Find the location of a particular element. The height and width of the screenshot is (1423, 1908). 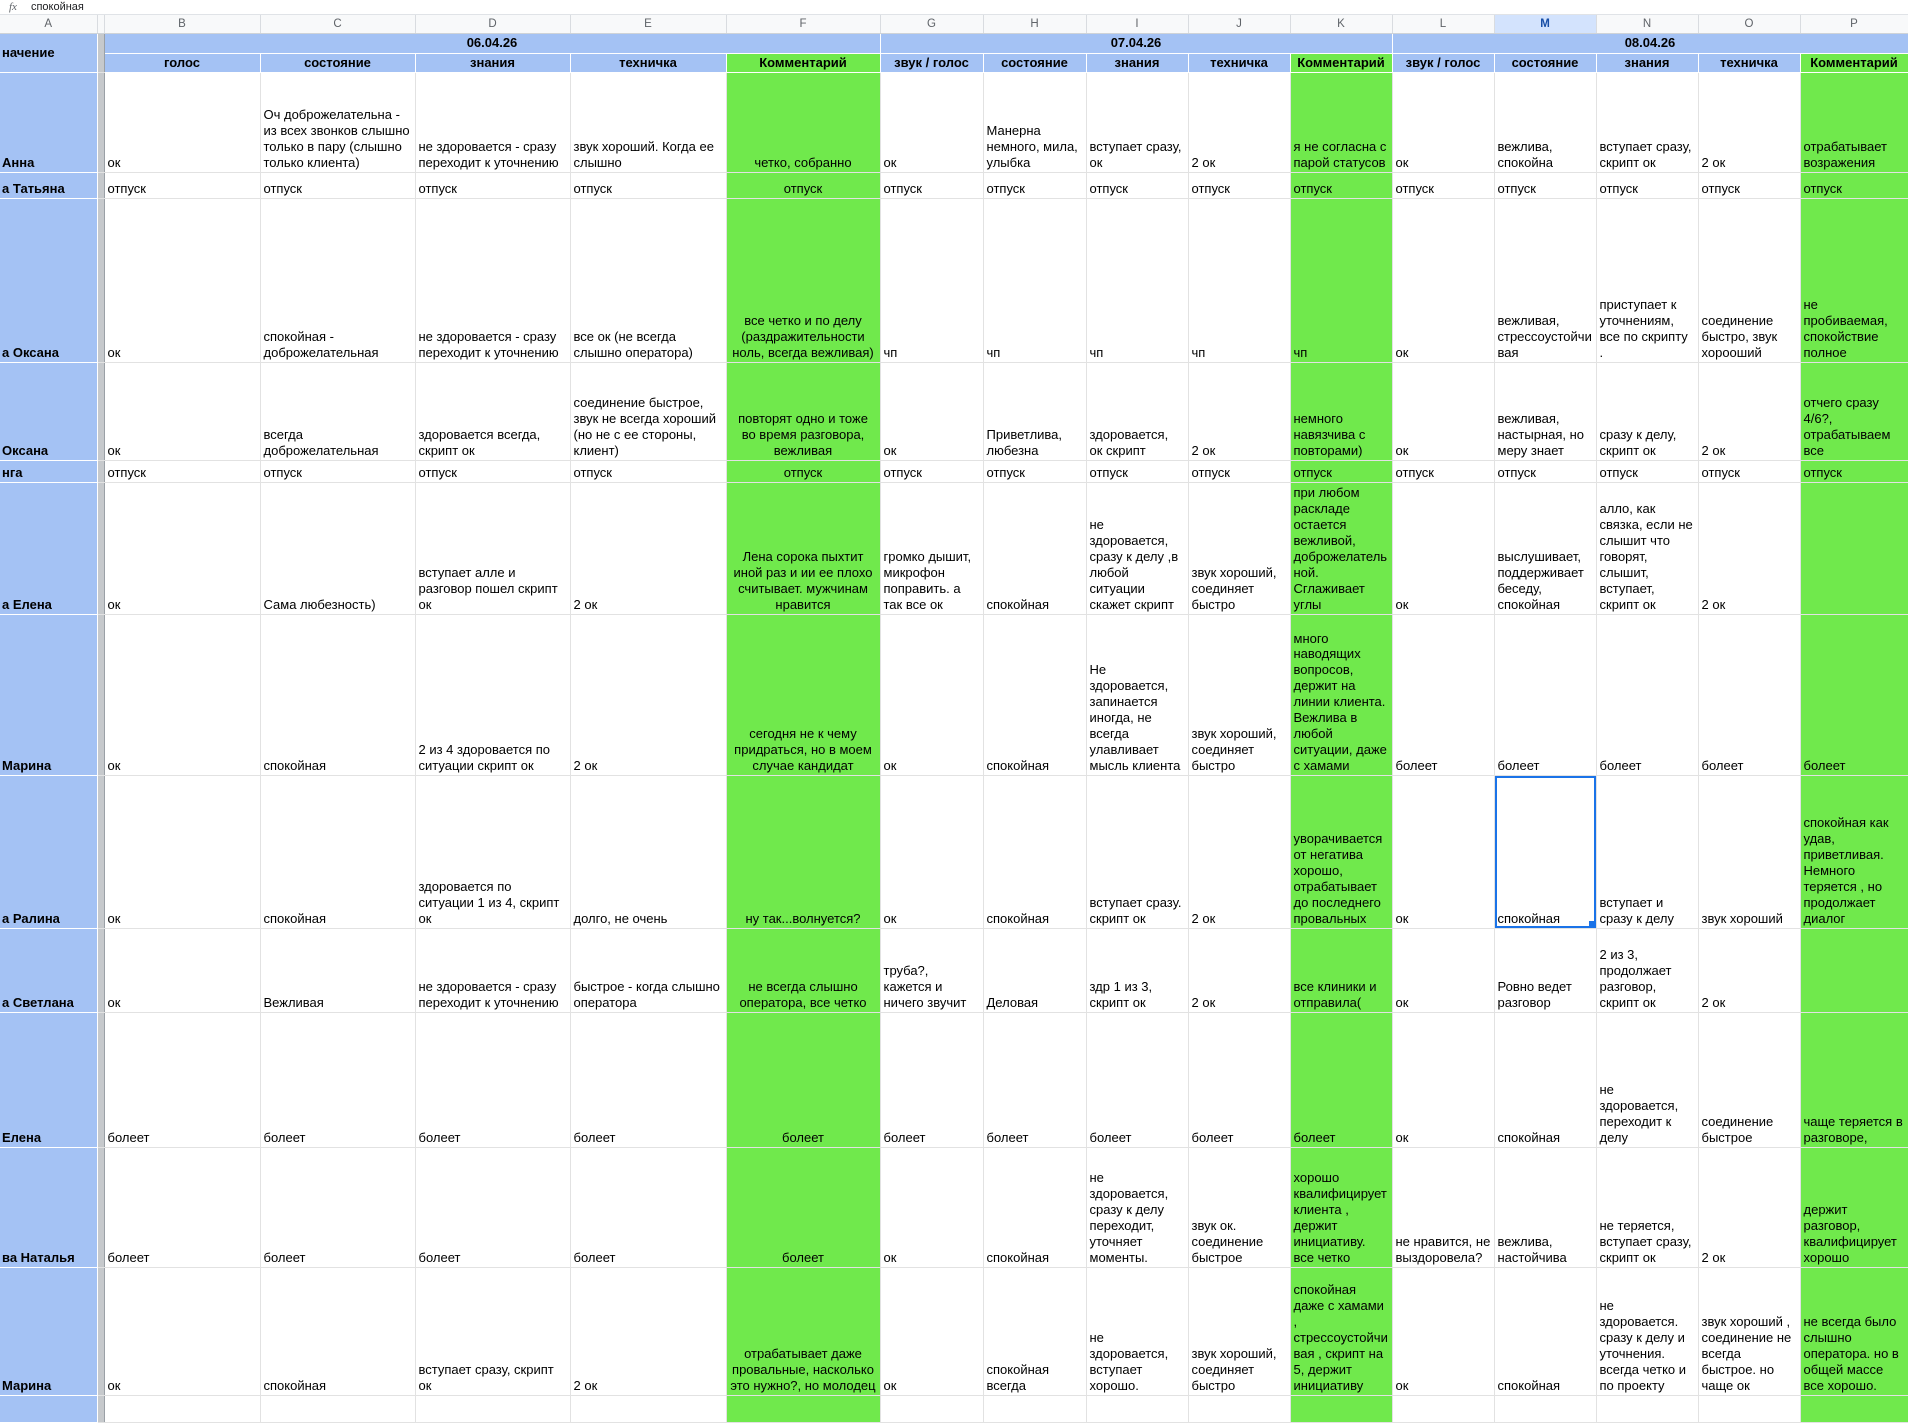

cell: держит разговор, квалифицирует хорошо is located at coordinates (1854, 1208).